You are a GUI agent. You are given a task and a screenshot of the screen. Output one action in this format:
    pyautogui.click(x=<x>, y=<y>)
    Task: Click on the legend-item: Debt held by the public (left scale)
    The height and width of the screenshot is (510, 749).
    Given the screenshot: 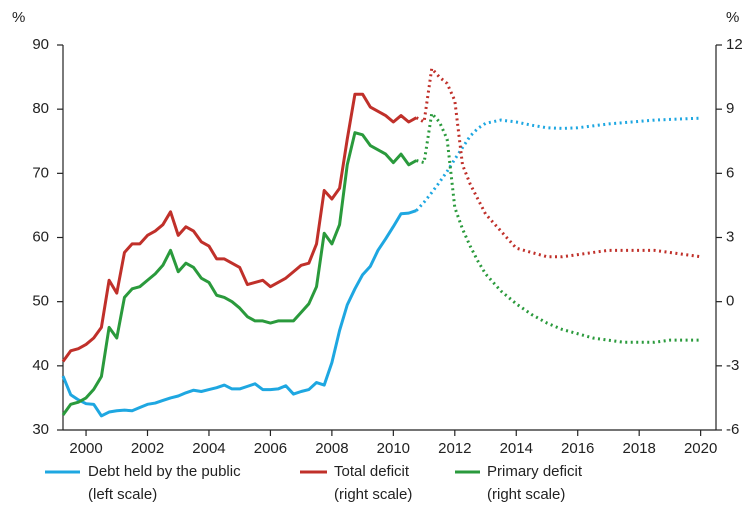 What is the action you would take?
    pyautogui.click(x=143, y=483)
    